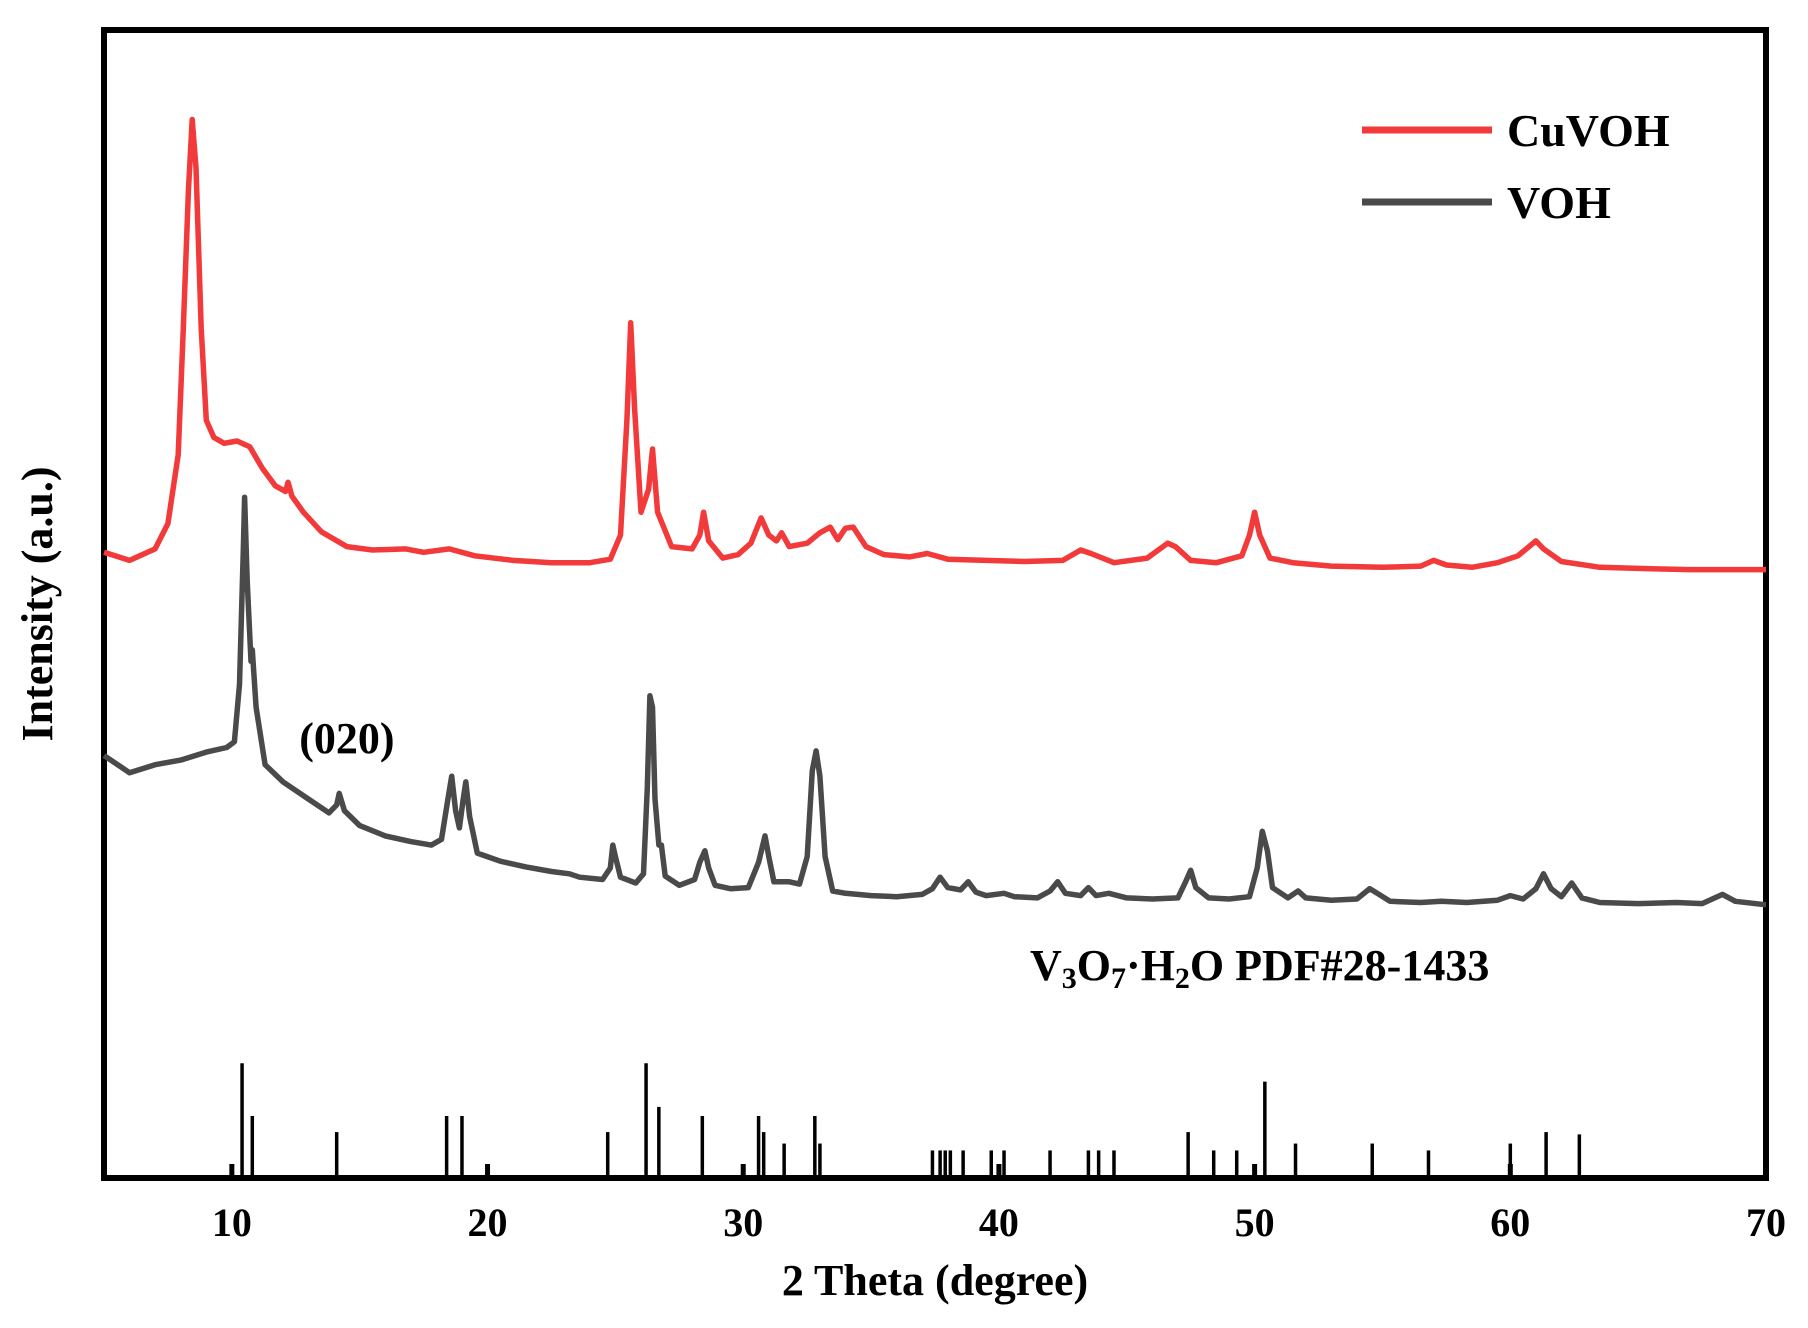  What do you see at coordinates (1559, 202) in the screenshot?
I see `legend-label-voh: VOH` at bounding box center [1559, 202].